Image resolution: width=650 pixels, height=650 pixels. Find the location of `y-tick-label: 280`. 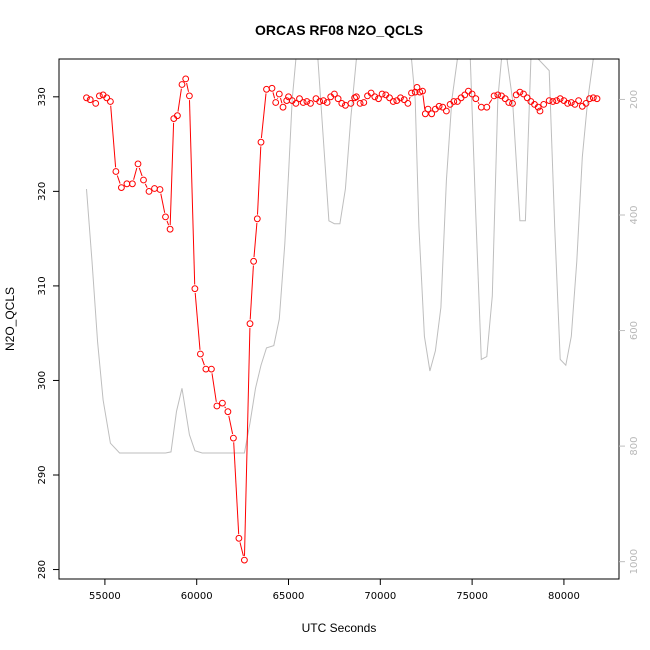

y-tick-label: 280 is located at coordinates (42, 569).